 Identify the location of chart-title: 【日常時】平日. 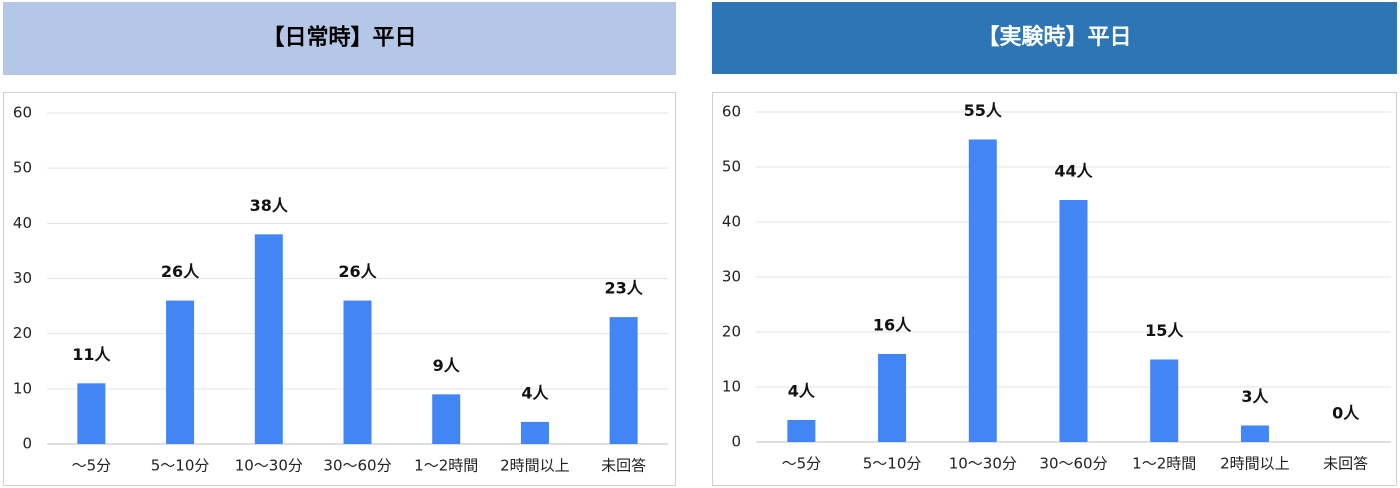
(339, 38).